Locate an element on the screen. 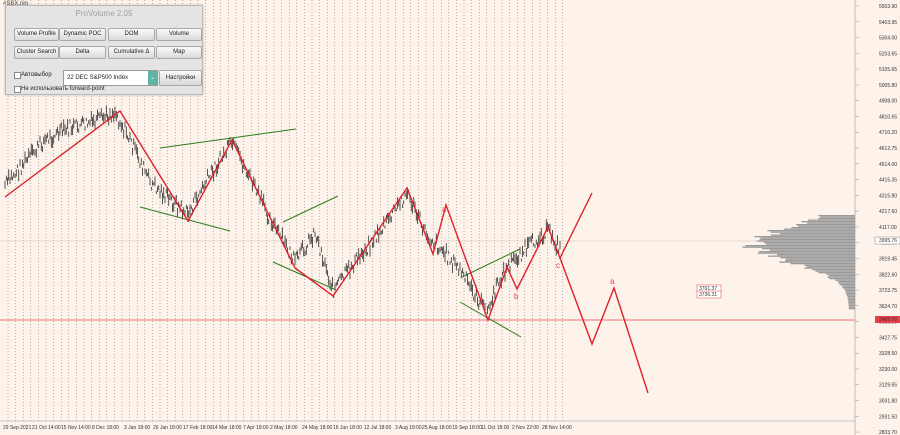 This screenshot has width=900, height=435. price-tick-label: 4810.65 is located at coordinates (888, 117).